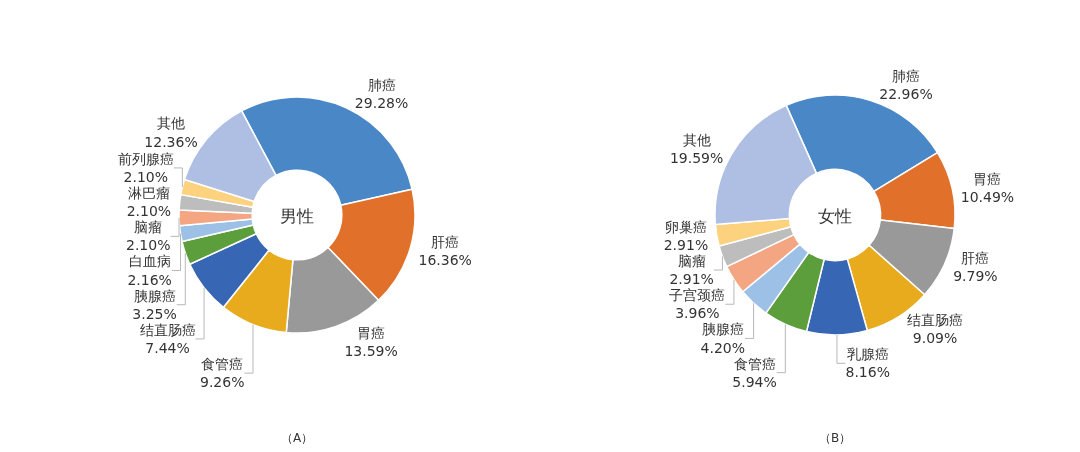  I want to click on data-label: 13.59%, so click(371, 350).